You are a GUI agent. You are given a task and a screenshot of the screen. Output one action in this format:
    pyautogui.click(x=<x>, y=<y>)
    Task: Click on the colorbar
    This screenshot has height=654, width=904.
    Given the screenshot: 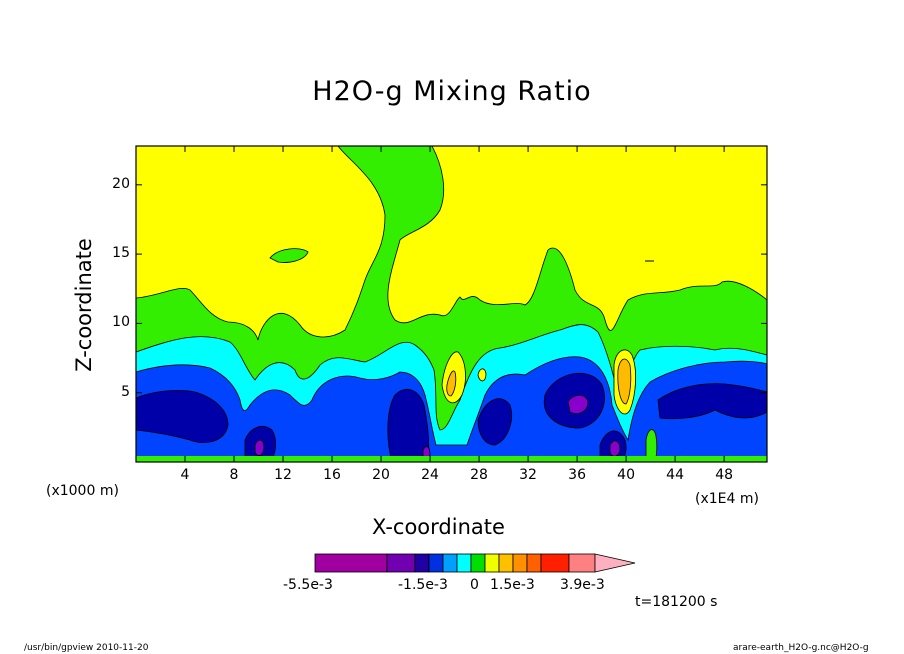 What is the action you would take?
    pyautogui.click(x=475, y=563)
    